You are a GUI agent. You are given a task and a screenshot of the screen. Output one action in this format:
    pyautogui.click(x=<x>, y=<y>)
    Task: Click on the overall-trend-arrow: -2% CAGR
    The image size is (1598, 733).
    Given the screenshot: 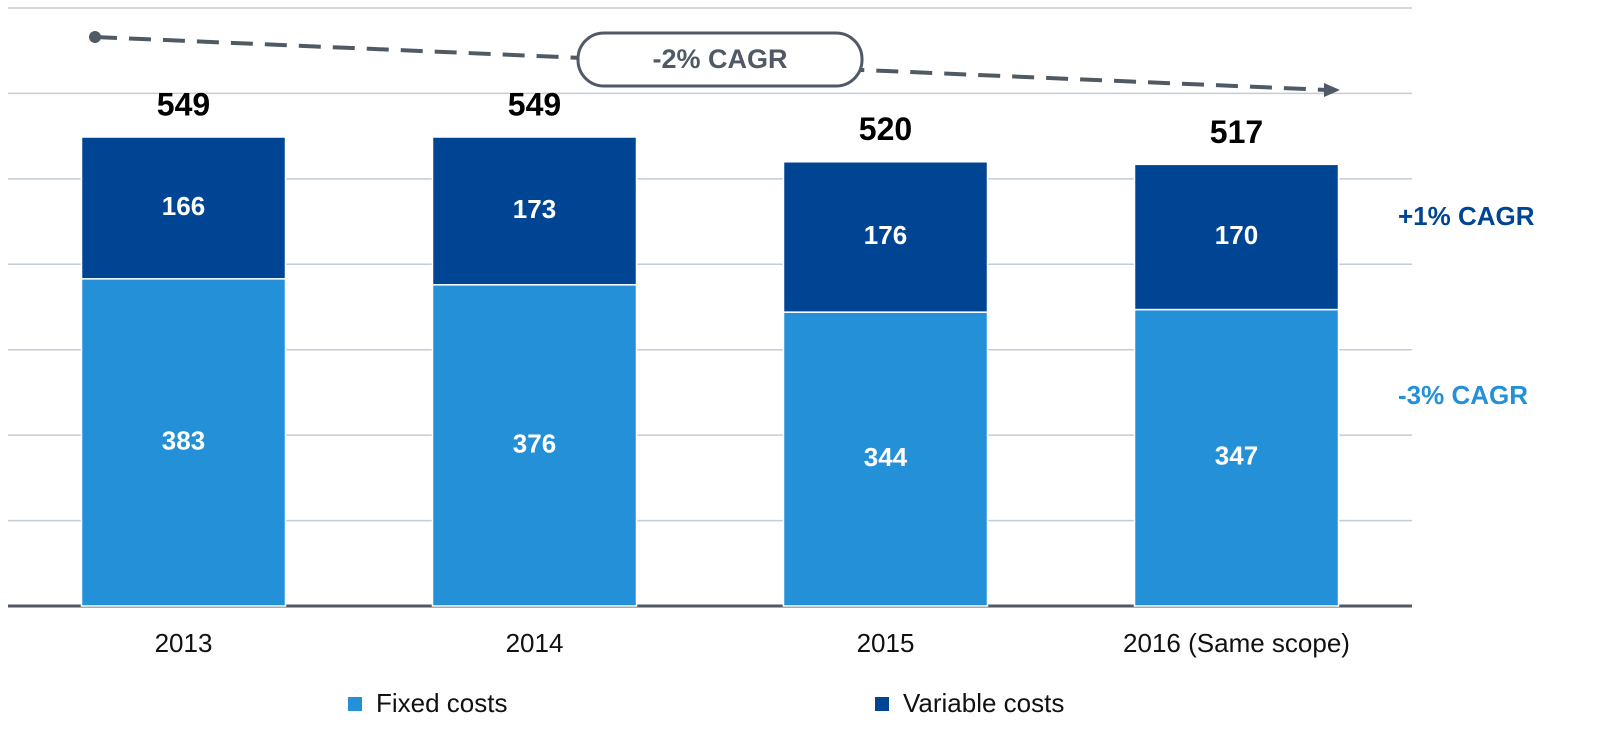 What is the action you would take?
    pyautogui.click(x=714, y=64)
    